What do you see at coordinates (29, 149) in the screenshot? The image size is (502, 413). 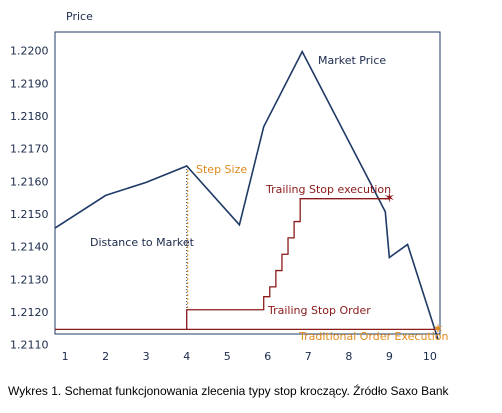 I see `y-tick-label: 1.2170` at bounding box center [29, 149].